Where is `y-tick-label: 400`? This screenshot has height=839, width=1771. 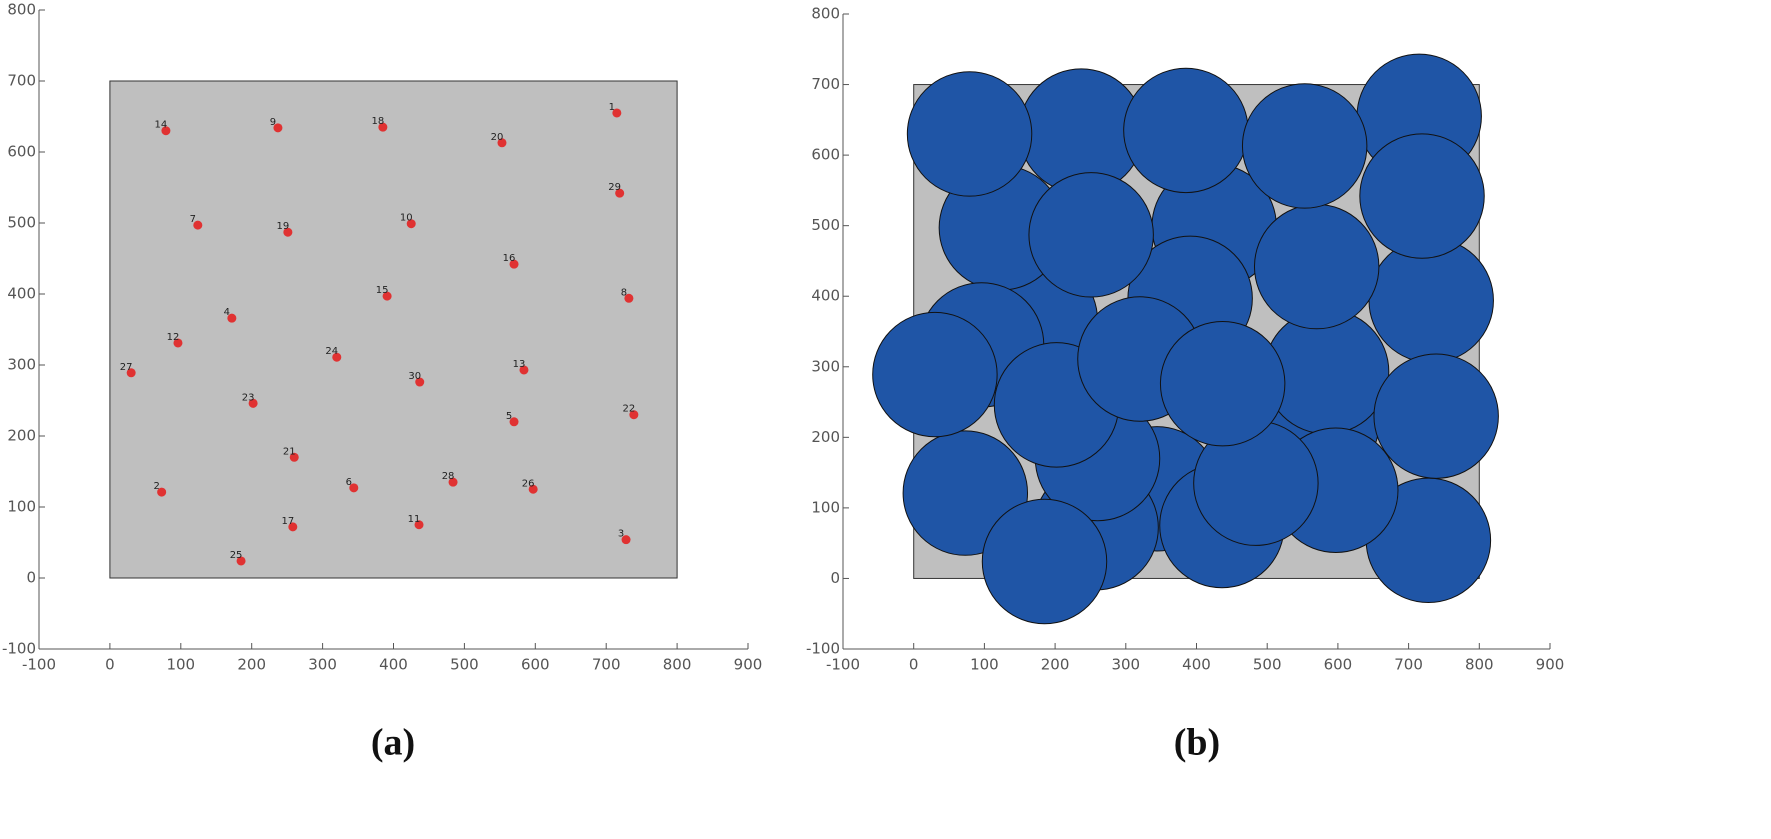 y-tick-label: 400 is located at coordinates (825, 296).